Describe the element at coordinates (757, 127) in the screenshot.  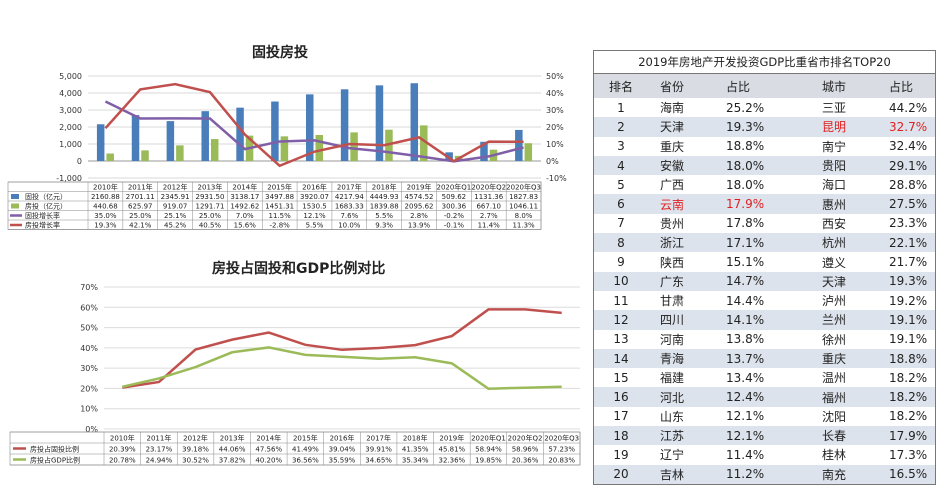
I see `province-share-cell: 19.3%` at that location.